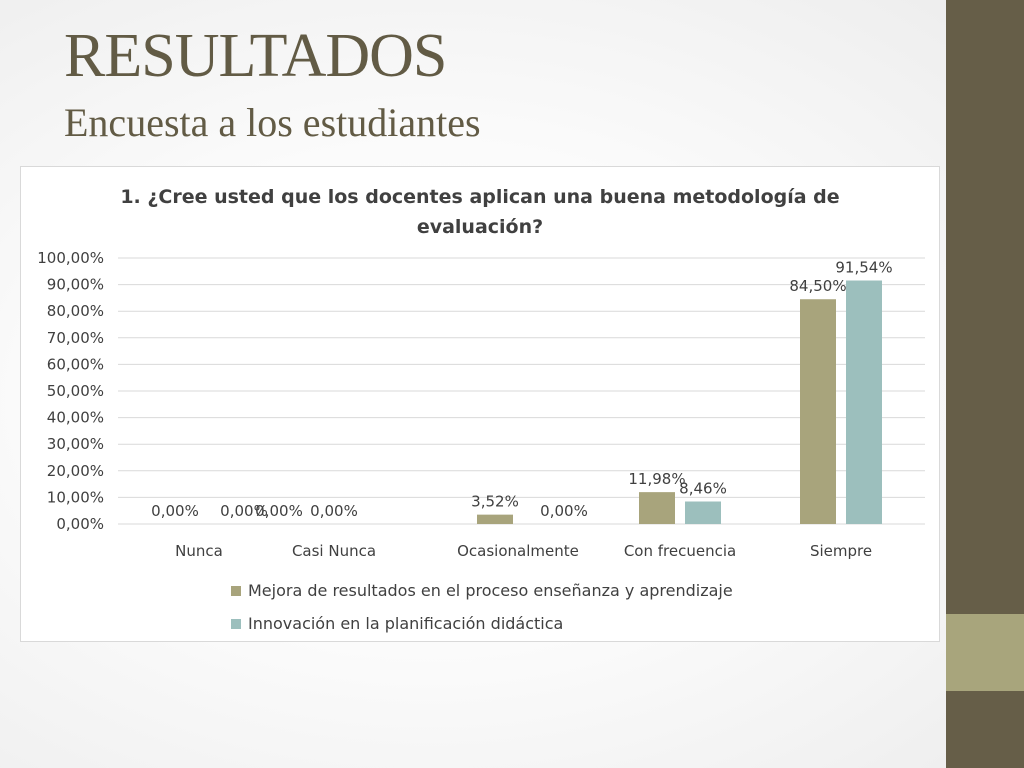 The image size is (1024, 768). Describe the element at coordinates (334, 551) in the screenshot. I see `x-tick-label: Casi Nunca` at that location.